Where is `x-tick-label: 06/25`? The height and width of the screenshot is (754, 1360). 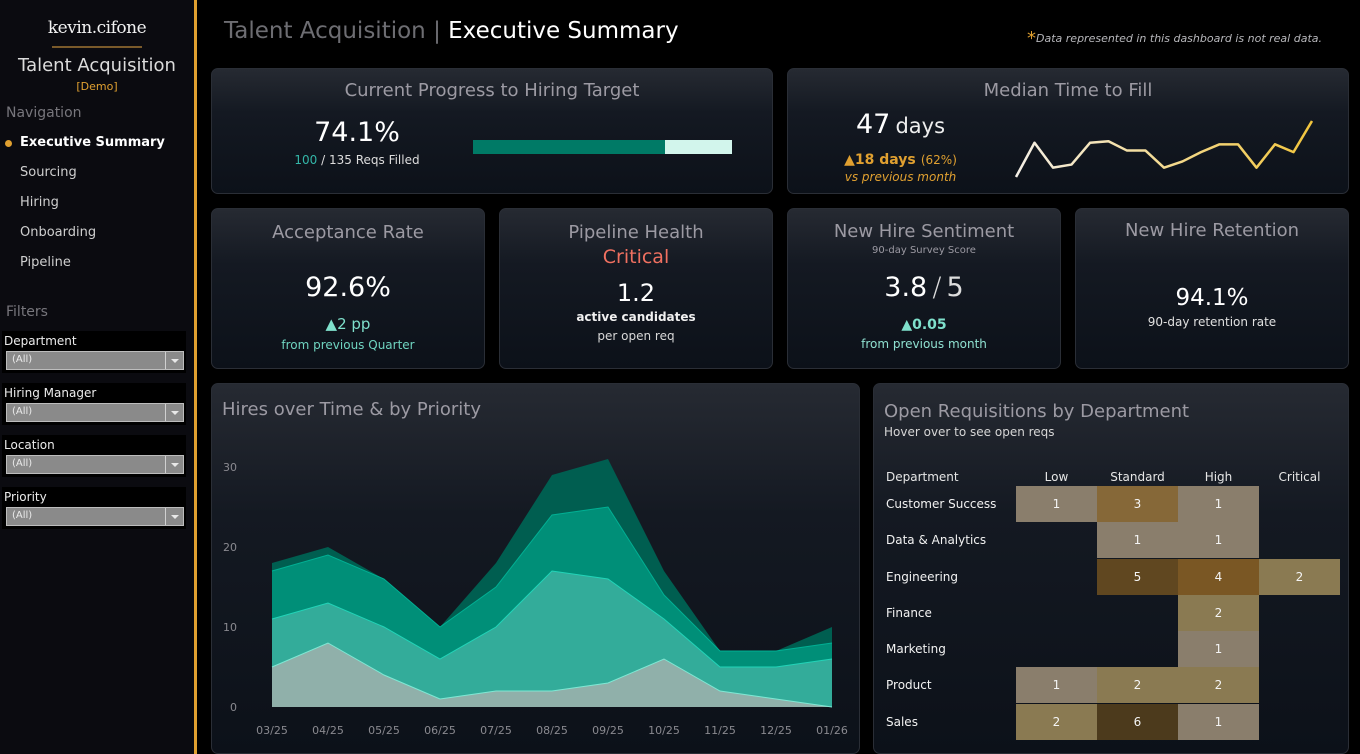 x-tick-label: 06/25 is located at coordinates (440, 730).